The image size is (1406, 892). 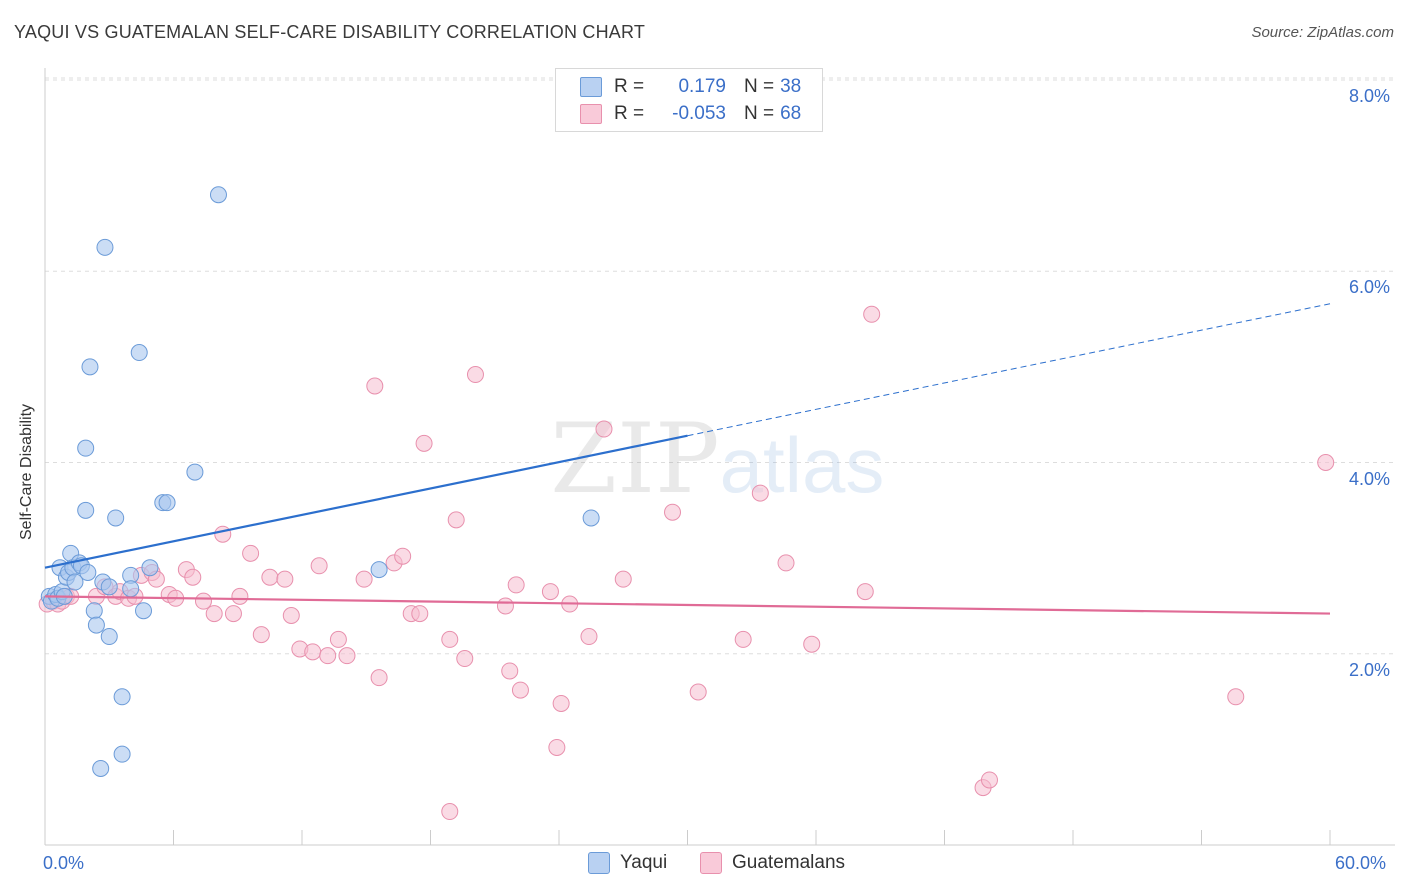 What do you see at coordinates (1370, 478) in the screenshot?
I see `y-tick-label: 4.0%` at bounding box center [1370, 478].